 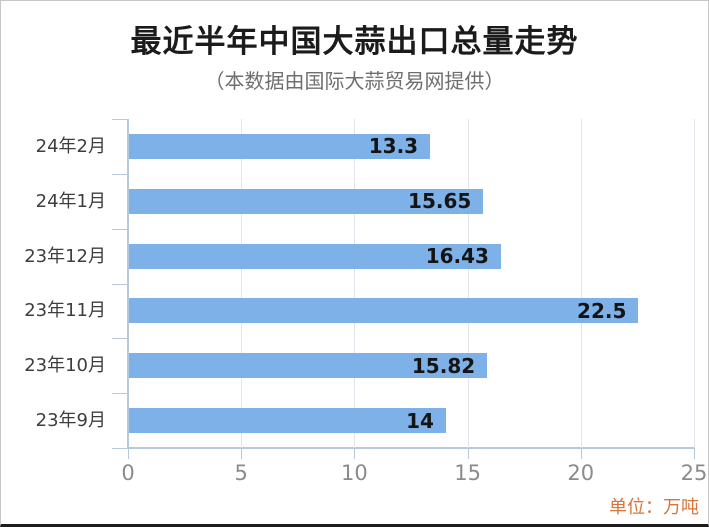 What do you see at coordinates (70, 201) in the screenshot?
I see `category-label-1: 24年1月` at bounding box center [70, 201].